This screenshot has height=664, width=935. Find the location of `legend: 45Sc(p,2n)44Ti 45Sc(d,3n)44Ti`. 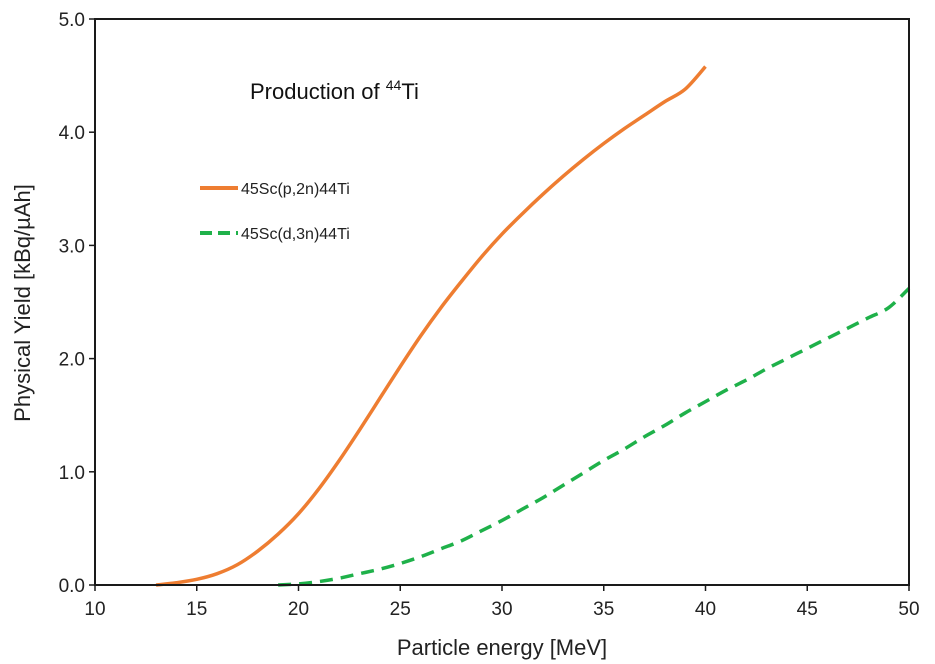

legend: 45Sc(p,2n)44Ti 45Sc(d,3n)44Ti is located at coordinates (275, 212).